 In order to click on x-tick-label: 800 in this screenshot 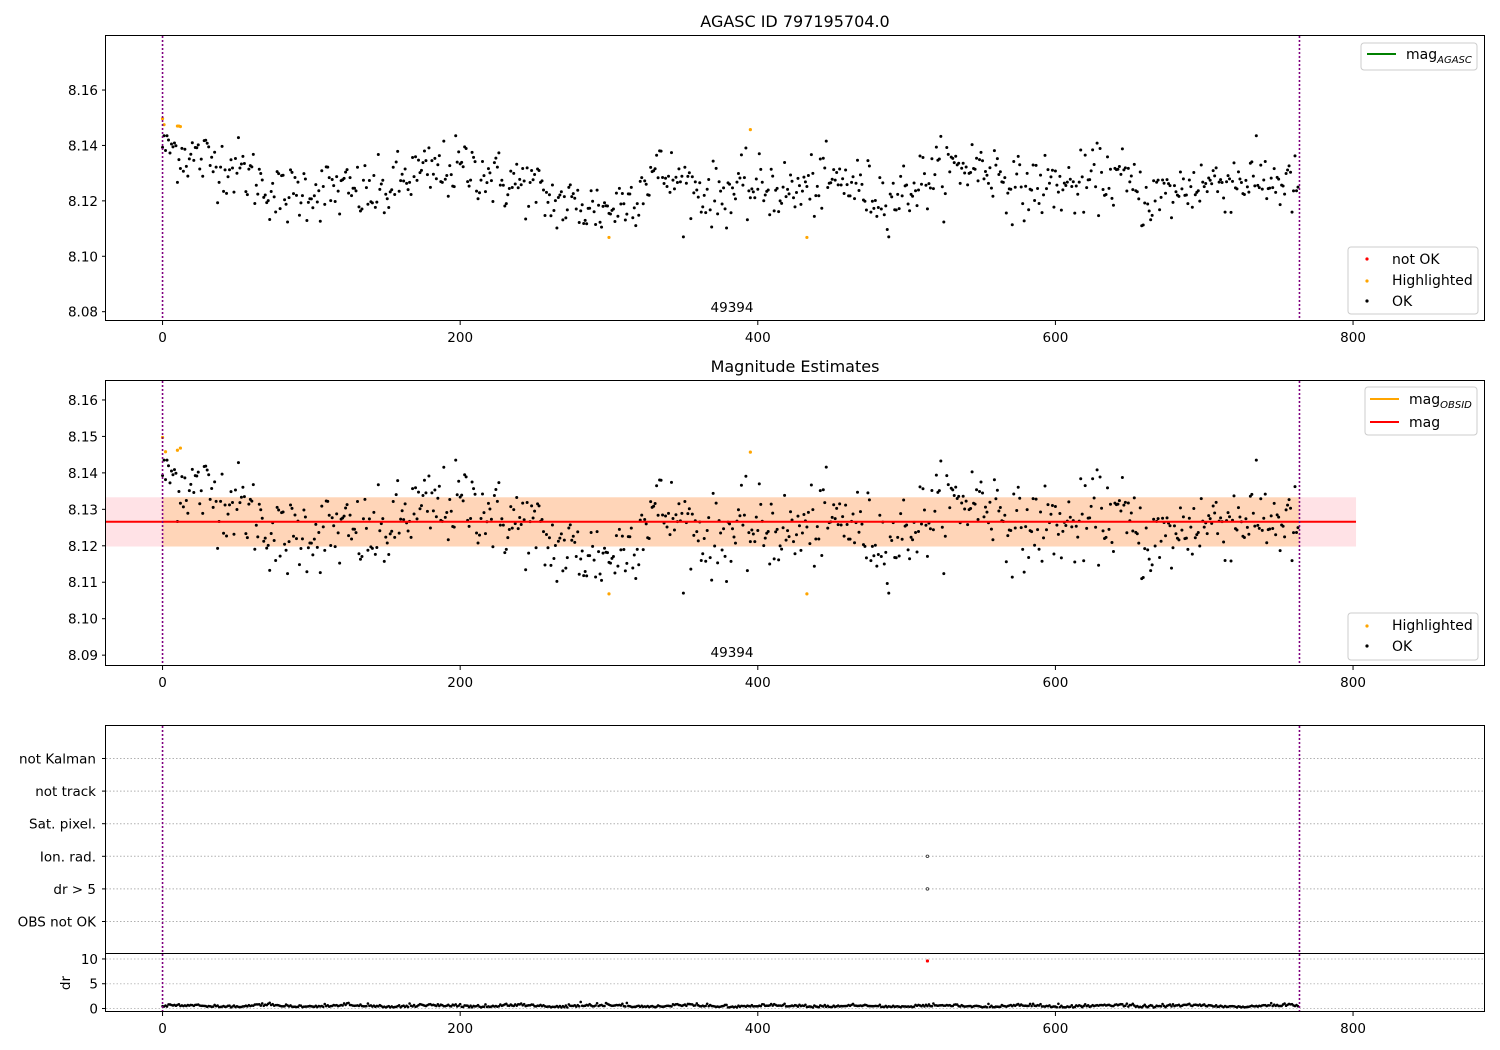, I will do `click(1353, 1029)`.